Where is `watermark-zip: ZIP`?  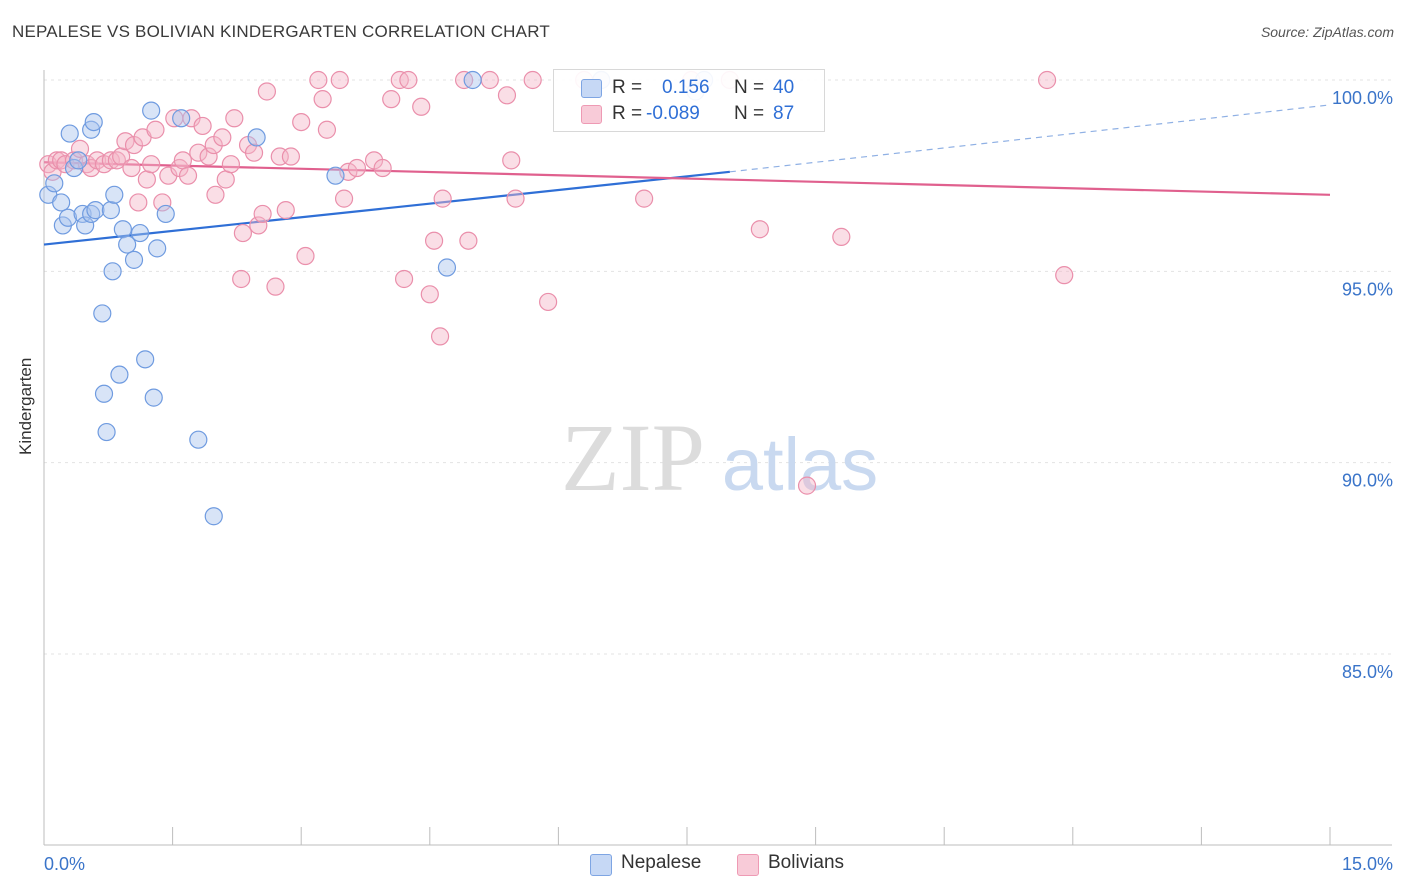 watermark-zip: ZIP is located at coordinates (633, 457).